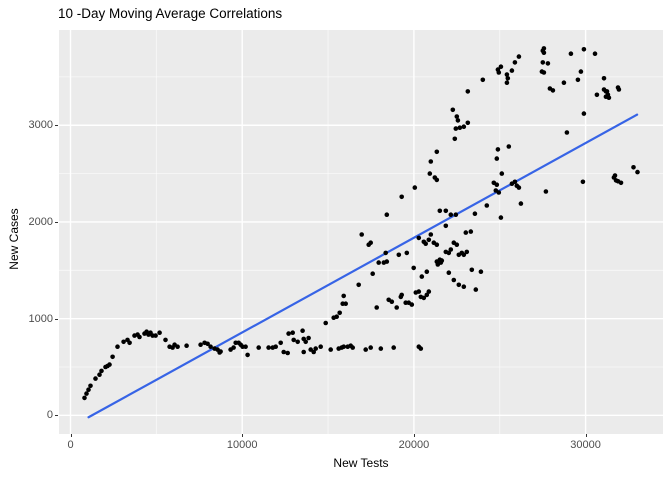  Describe the element at coordinates (70, 445) in the screenshot. I see `x-tick-label: 0` at that location.